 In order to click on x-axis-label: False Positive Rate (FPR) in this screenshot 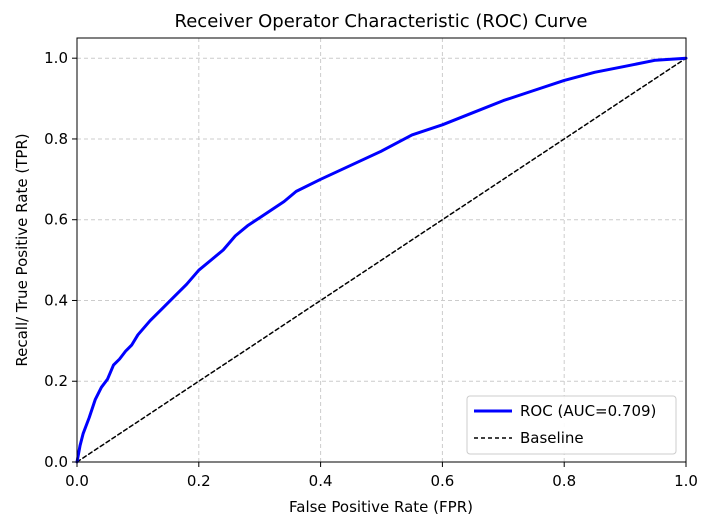, I will do `click(381, 507)`.